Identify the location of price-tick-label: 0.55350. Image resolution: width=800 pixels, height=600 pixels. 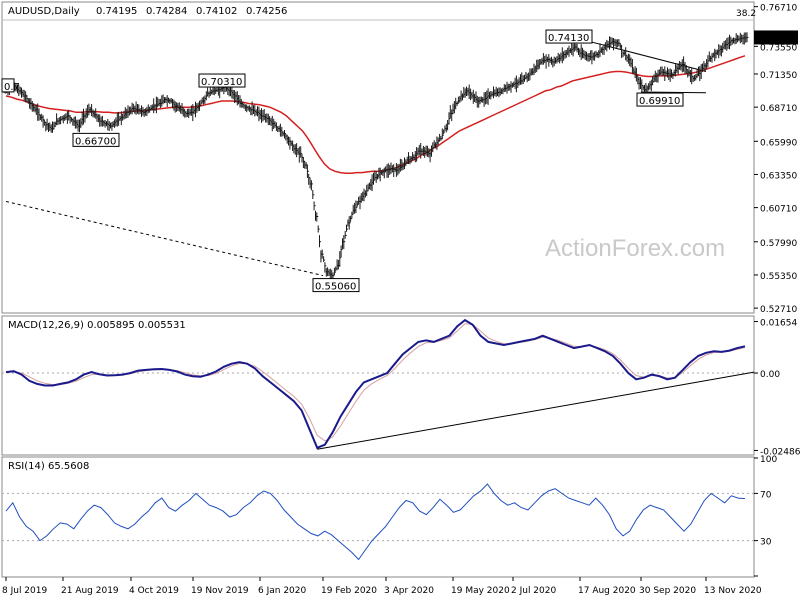
(778, 277).